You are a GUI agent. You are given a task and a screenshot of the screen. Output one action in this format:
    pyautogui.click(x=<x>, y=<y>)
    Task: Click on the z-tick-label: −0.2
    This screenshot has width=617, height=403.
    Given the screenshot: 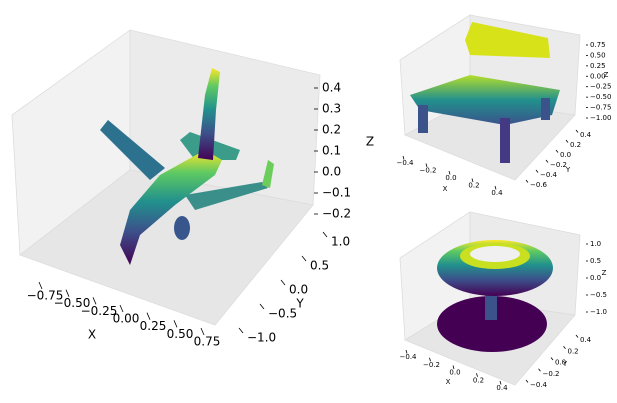 What is the action you would take?
    pyautogui.click(x=336, y=214)
    